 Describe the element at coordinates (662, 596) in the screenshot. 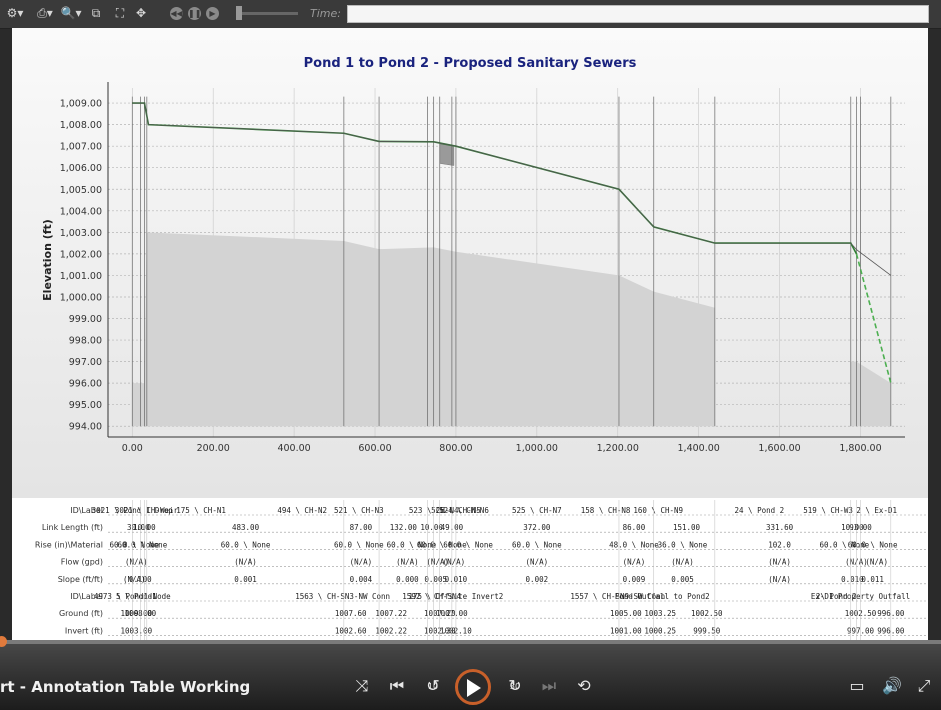

I see `table-cell: Pond Outfall to Pond2` at that location.